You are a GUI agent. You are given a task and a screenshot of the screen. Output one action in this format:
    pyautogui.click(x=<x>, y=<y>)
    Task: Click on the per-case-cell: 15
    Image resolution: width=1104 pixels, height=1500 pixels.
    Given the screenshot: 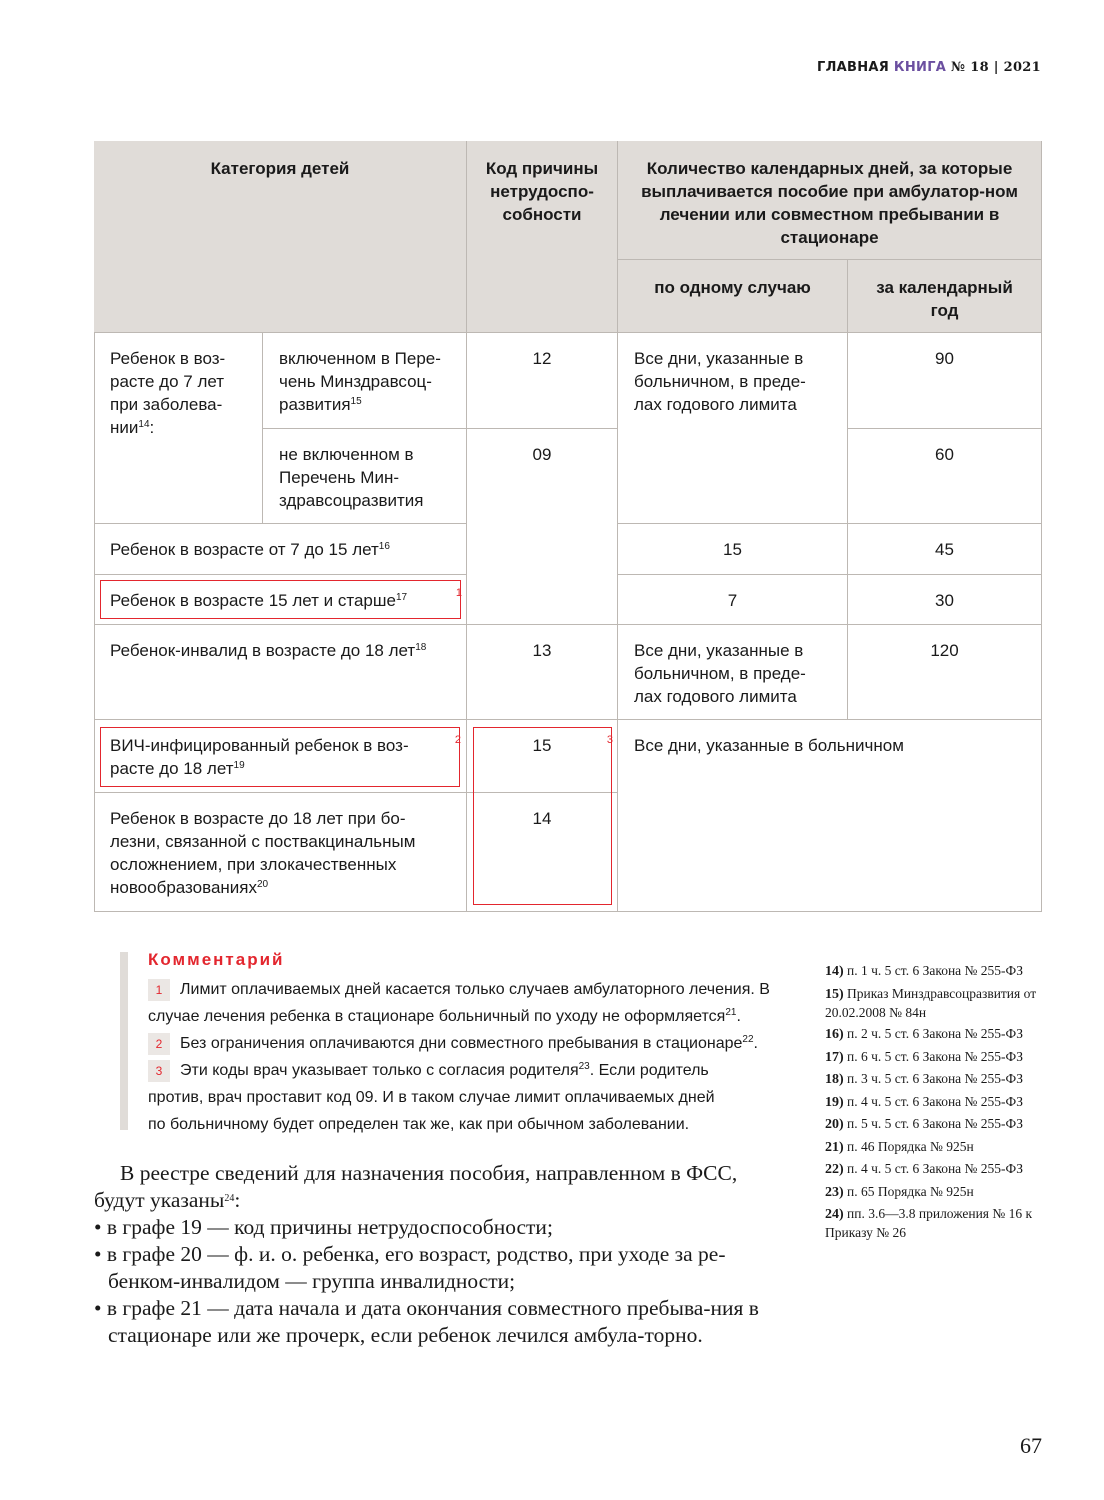 What is the action you would take?
    pyautogui.click(x=733, y=549)
    